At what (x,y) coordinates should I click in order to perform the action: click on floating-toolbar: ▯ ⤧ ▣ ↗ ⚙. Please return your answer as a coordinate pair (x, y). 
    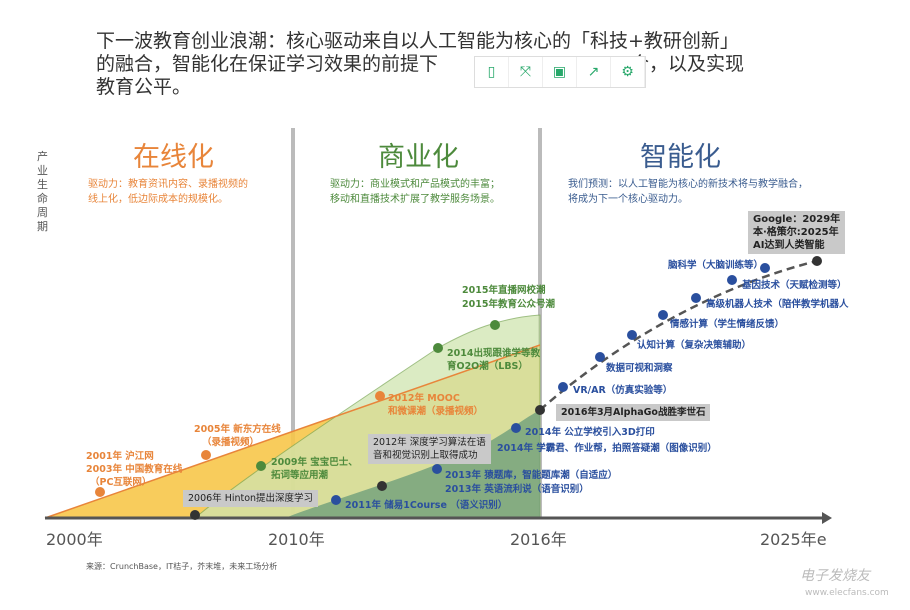
    Looking at the image, I should click on (560, 72).